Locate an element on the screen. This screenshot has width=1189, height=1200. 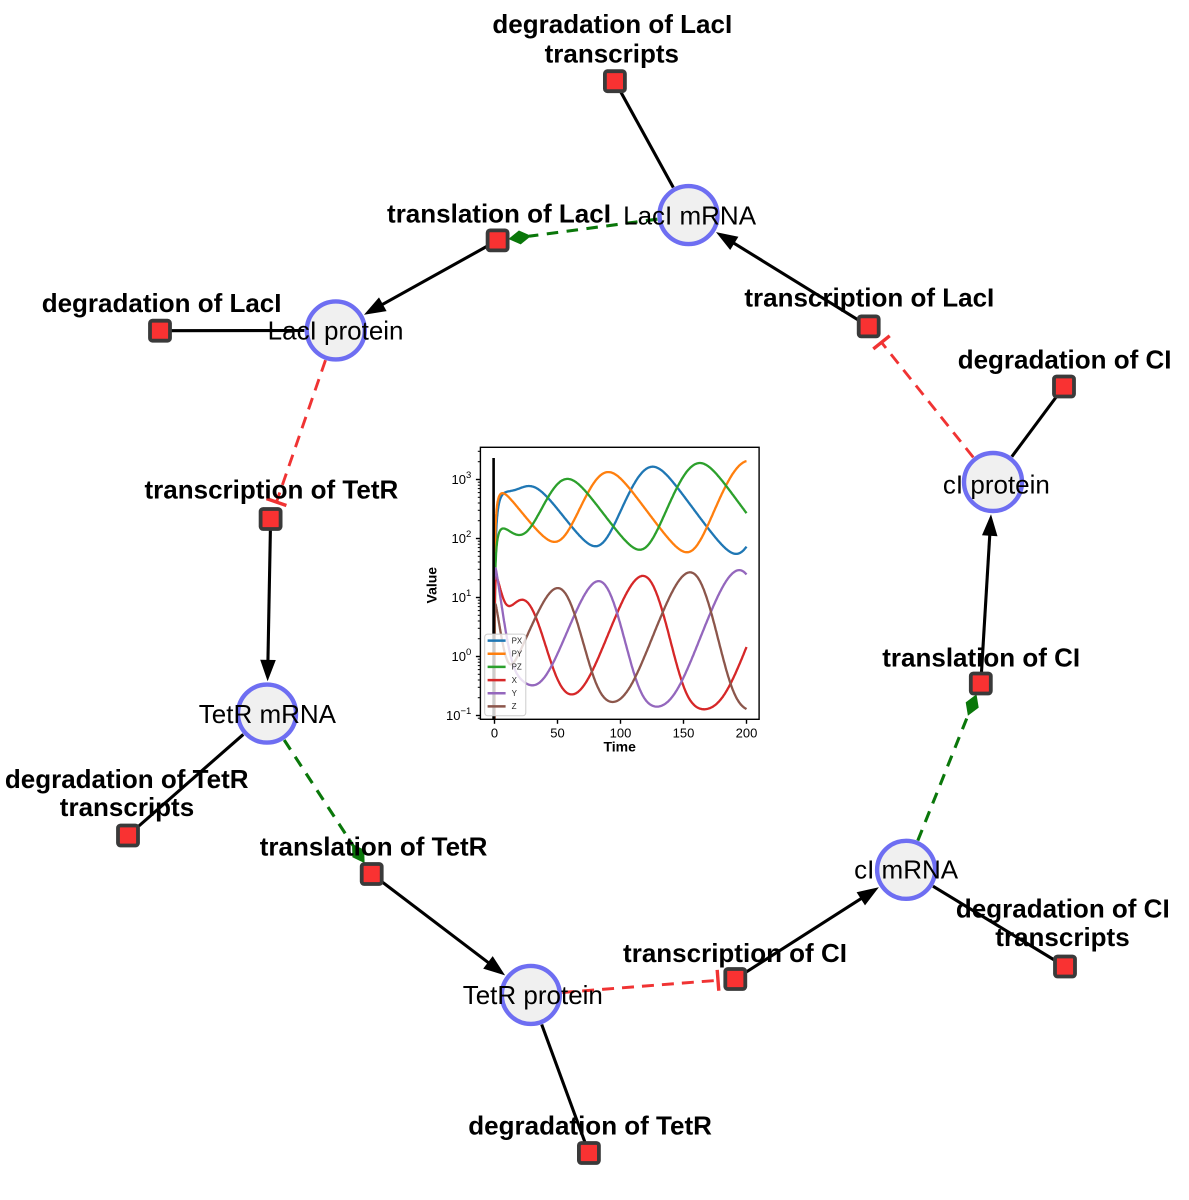
svg-text: 50 is located at coordinates (557, 733).